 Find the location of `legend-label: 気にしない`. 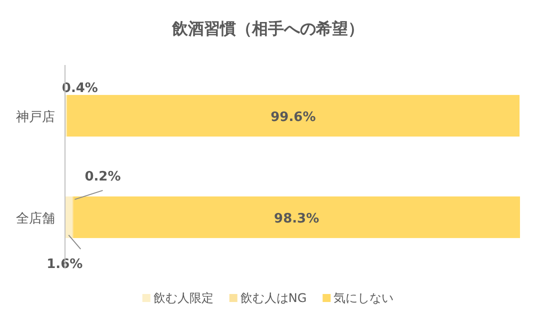

legend-label: 気にしない is located at coordinates (364, 298).